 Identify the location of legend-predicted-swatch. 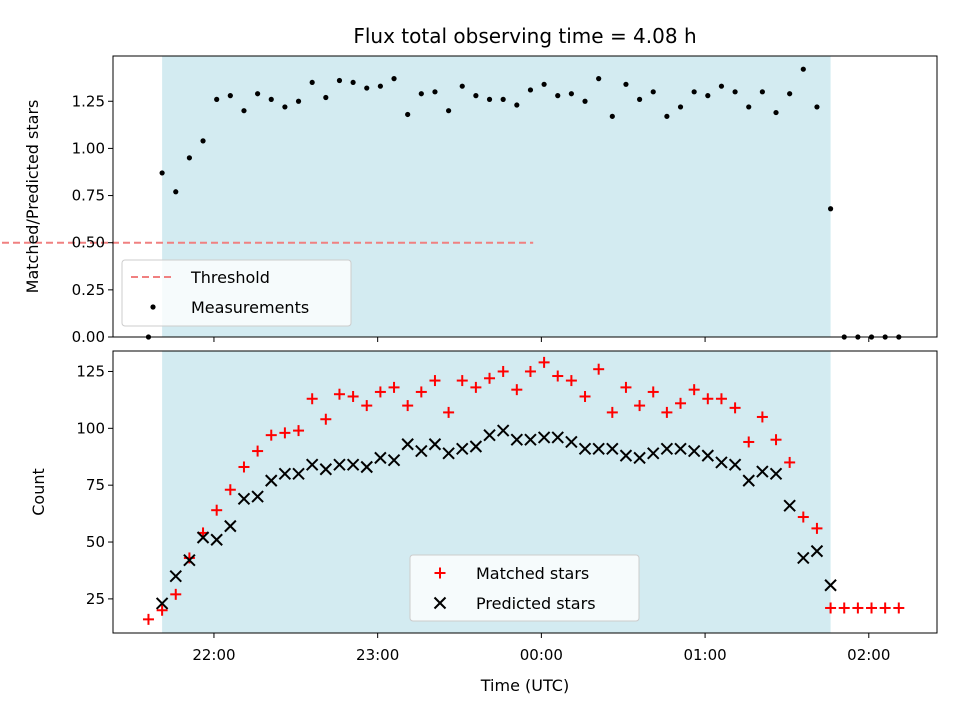
(440, 603).